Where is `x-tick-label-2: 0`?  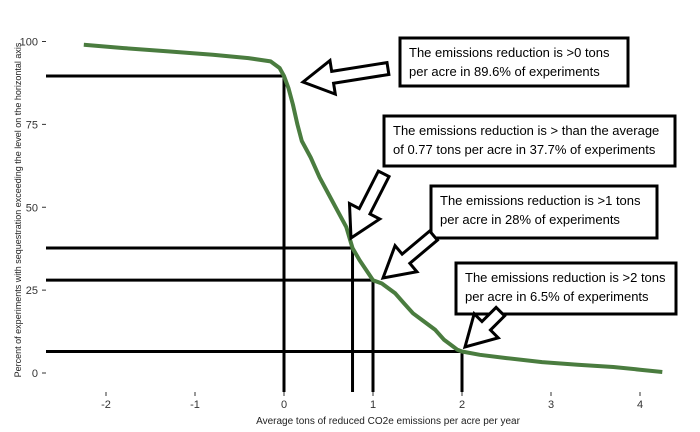 x-tick-label-2: 0 is located at coordinates (284, 405).